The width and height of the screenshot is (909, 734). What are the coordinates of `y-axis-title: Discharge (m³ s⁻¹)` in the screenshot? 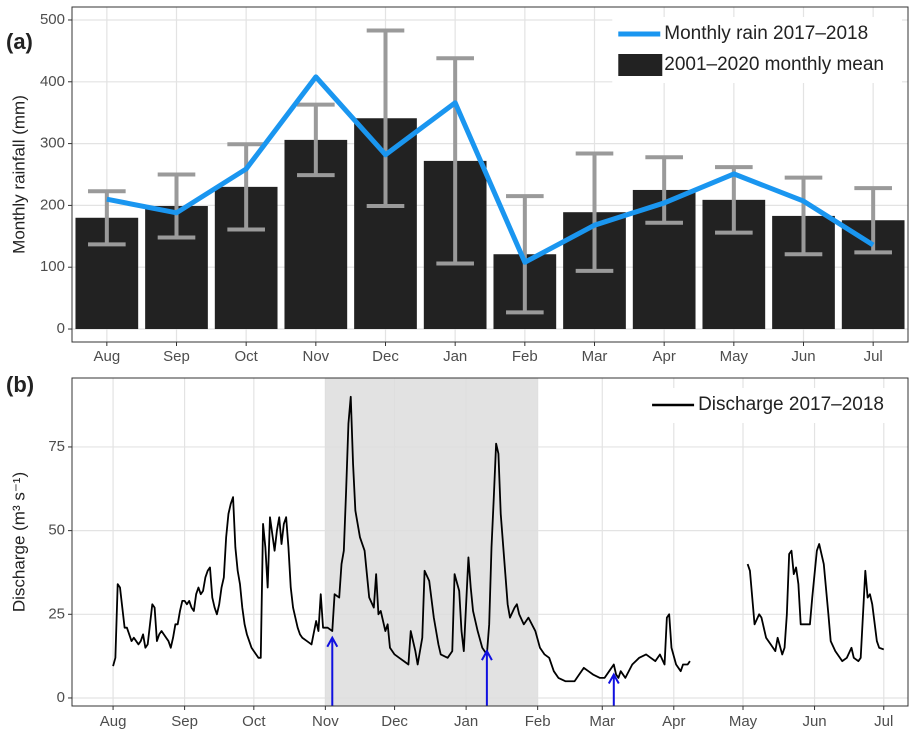 It's located at (18, 542).